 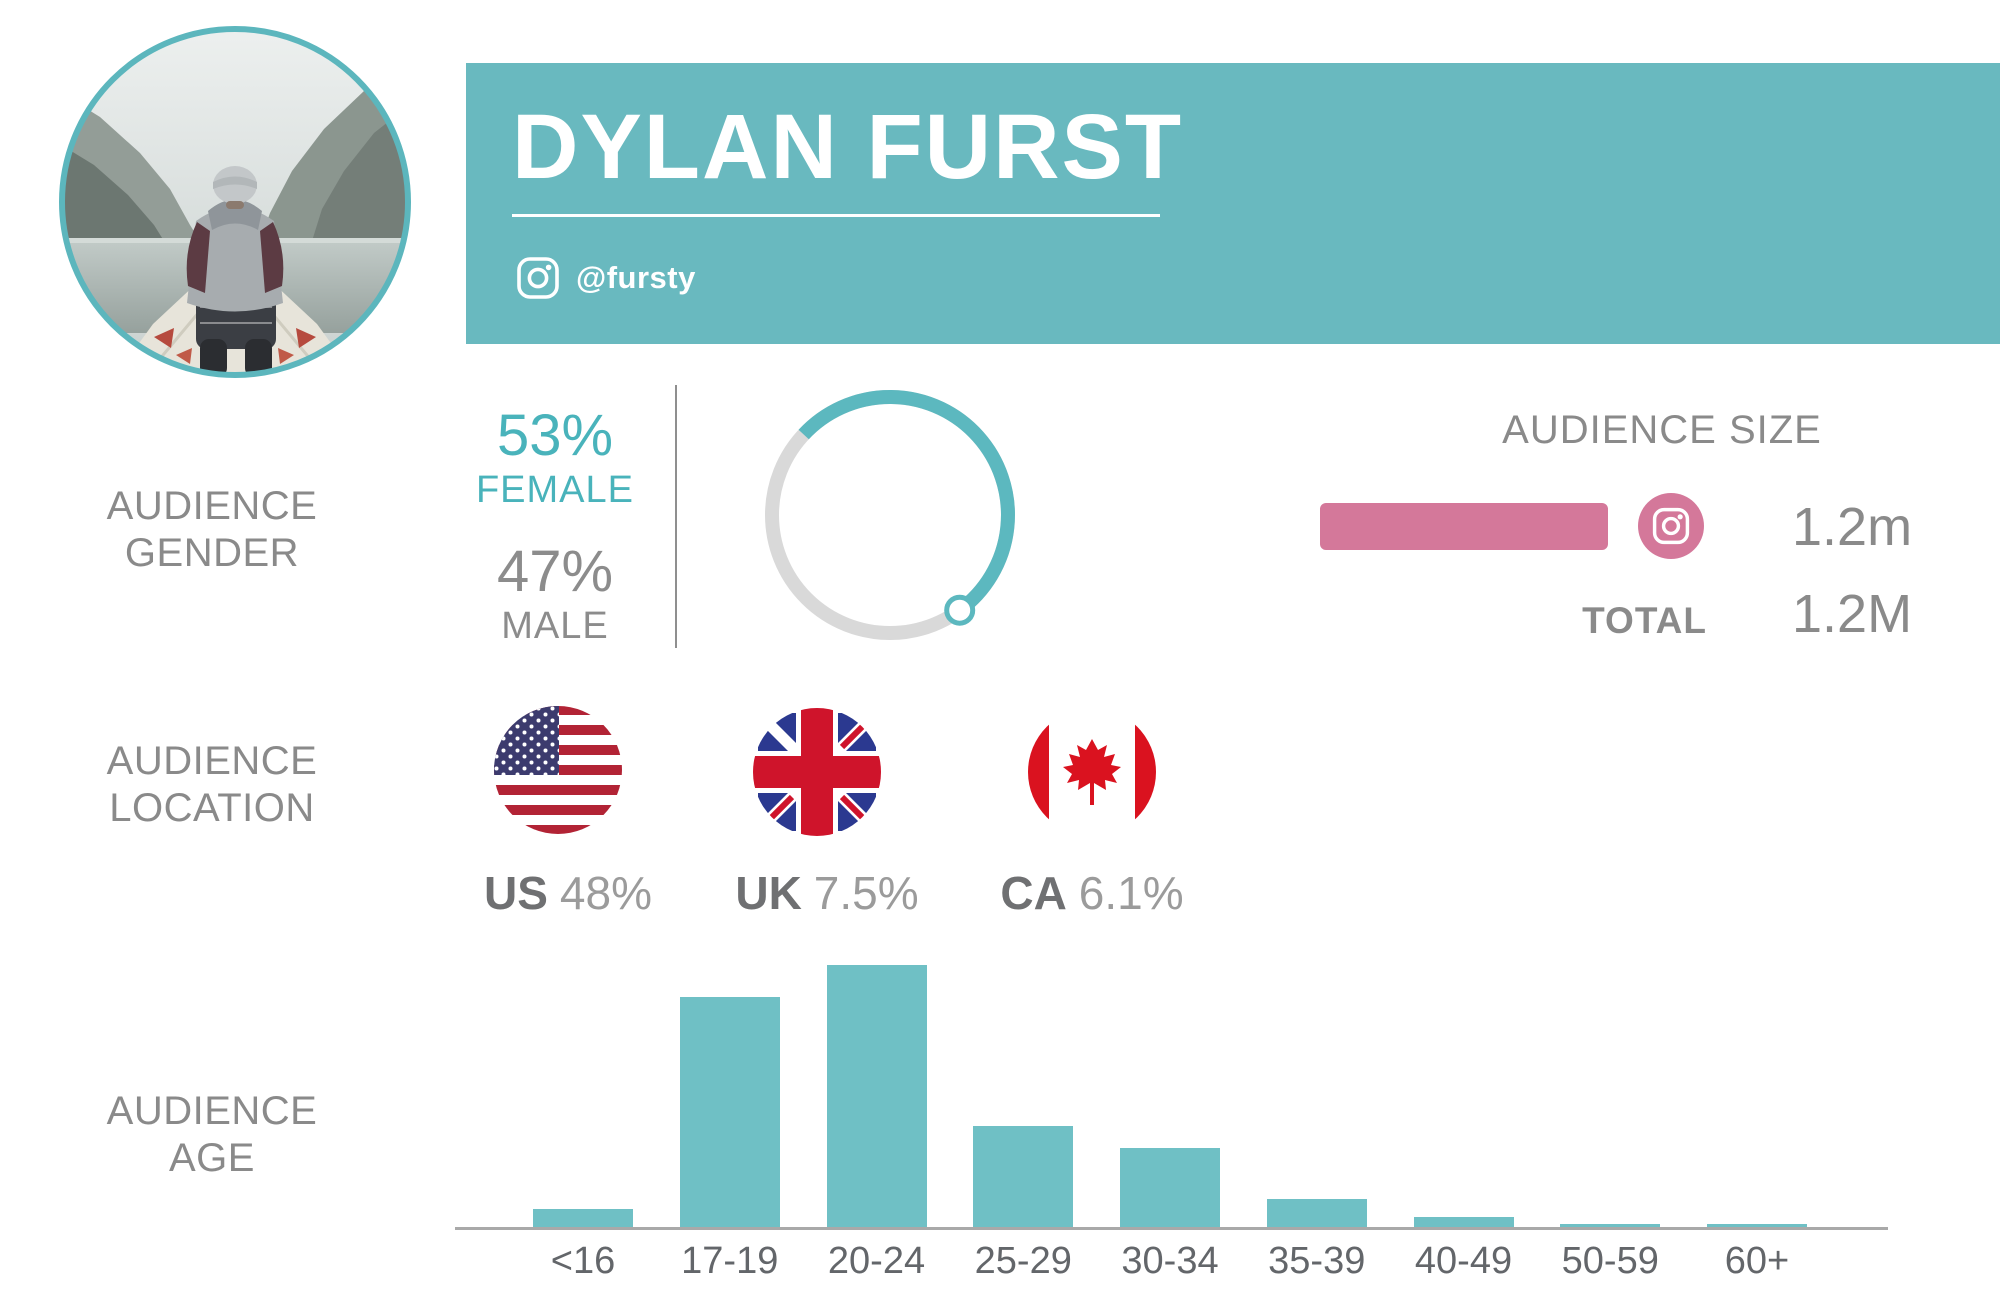 What do you see at coordinates (516, 893) in the screenshot?
I see `country-code: US` at bounding box center [516, 893].